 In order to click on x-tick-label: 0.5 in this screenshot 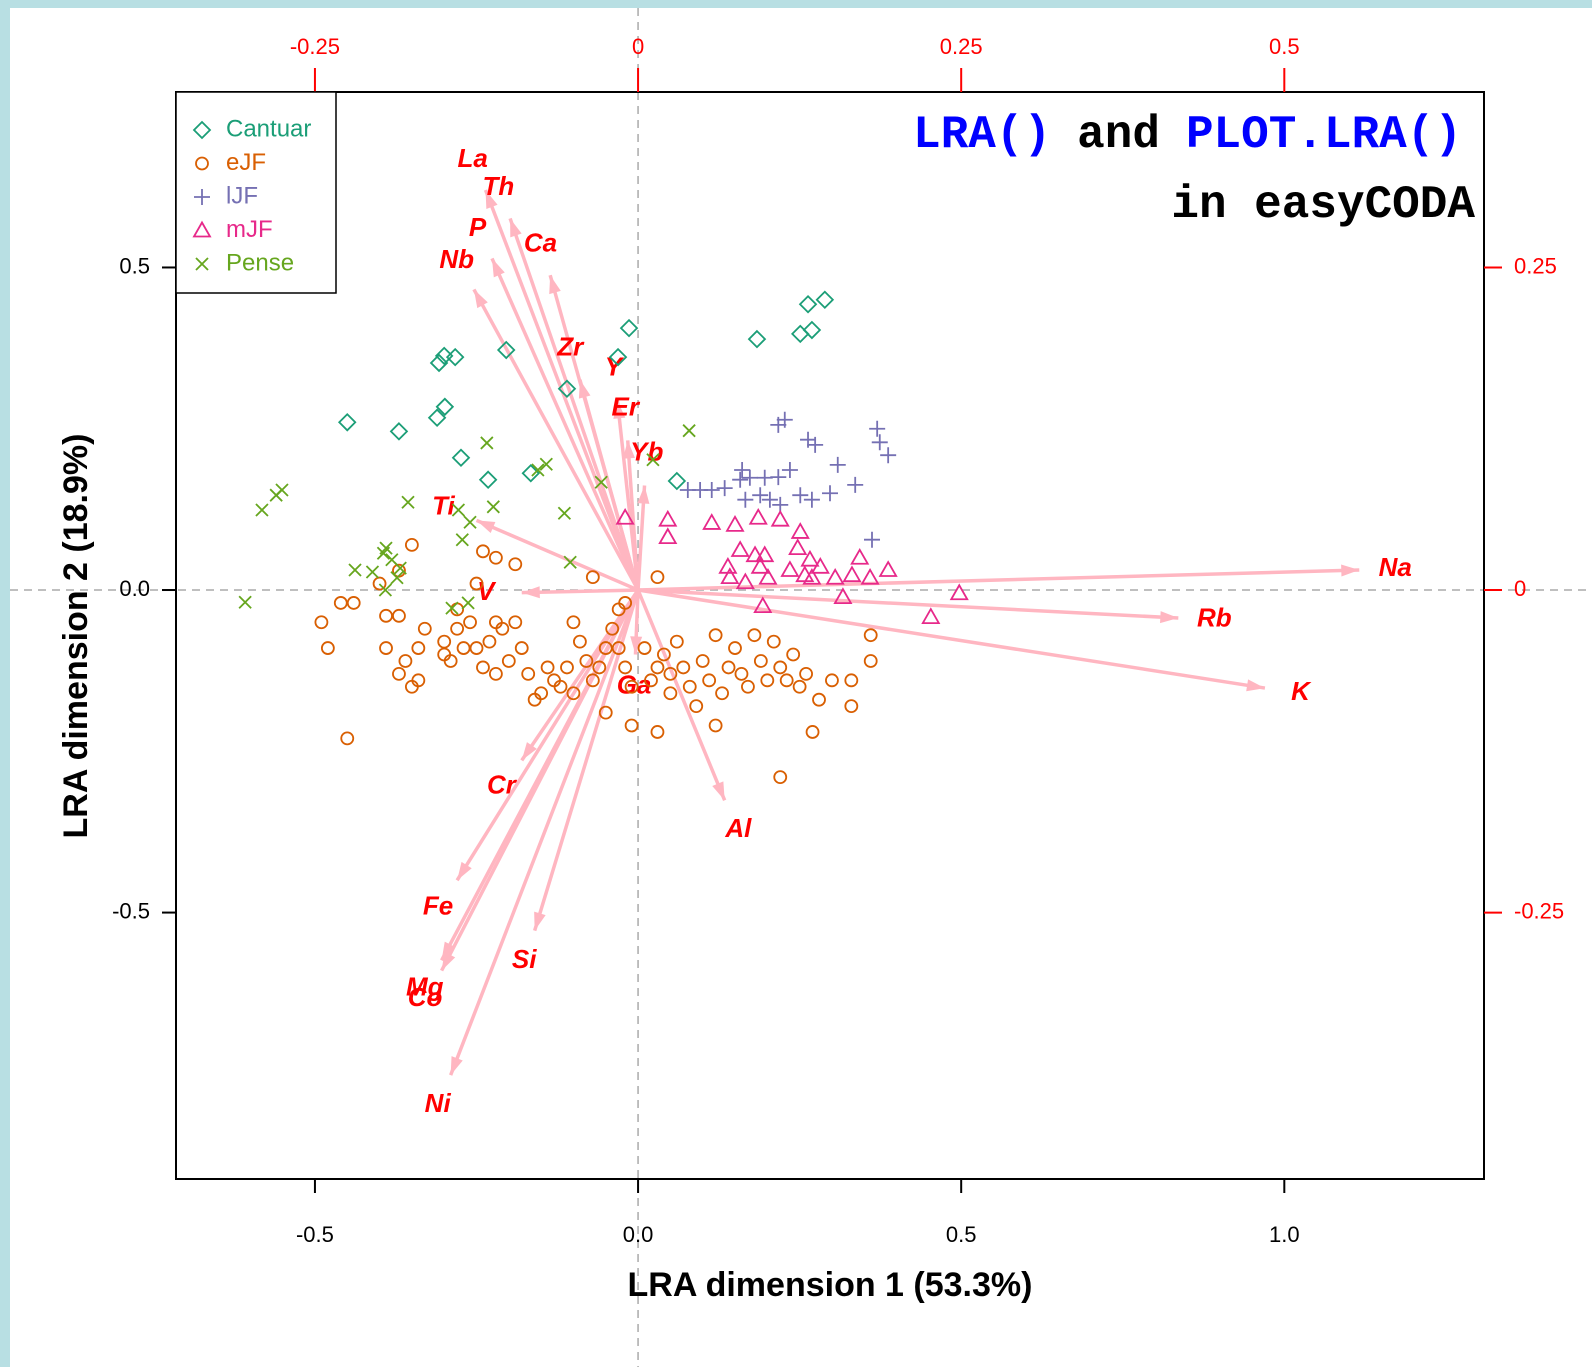, I will do `click(961, 1234)`.